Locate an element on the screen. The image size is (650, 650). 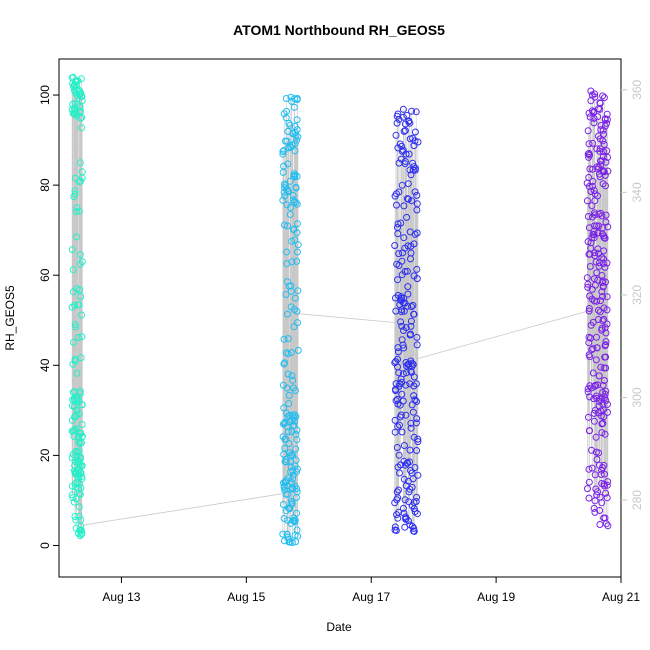
y-tick-label: 60 is located at coordinates (45, 275).